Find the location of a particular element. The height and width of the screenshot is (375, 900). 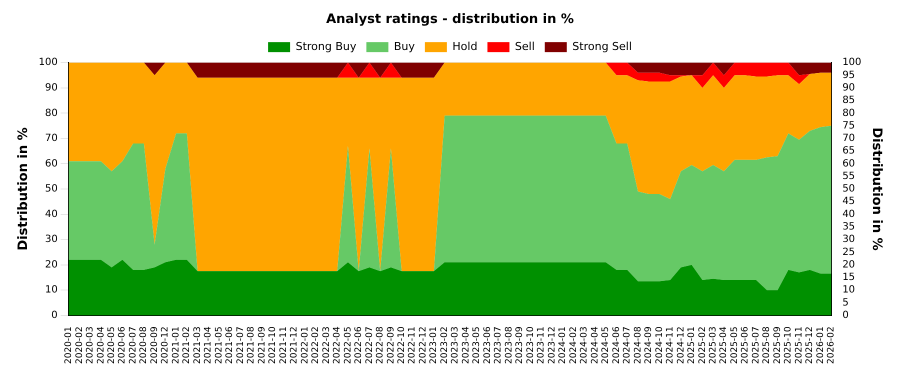

x-tick-label: 2023-03 is located at coordinates (455, 345).